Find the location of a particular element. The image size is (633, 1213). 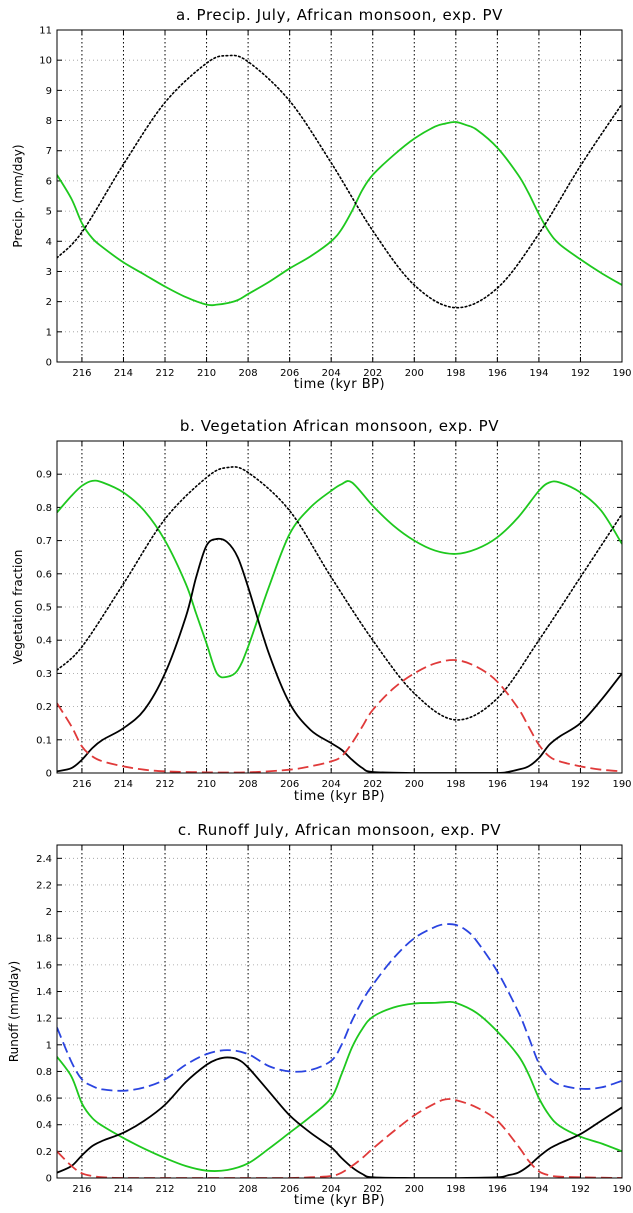

panel-b-ytick-label: 0.2 is located at coordinates (44, 707).